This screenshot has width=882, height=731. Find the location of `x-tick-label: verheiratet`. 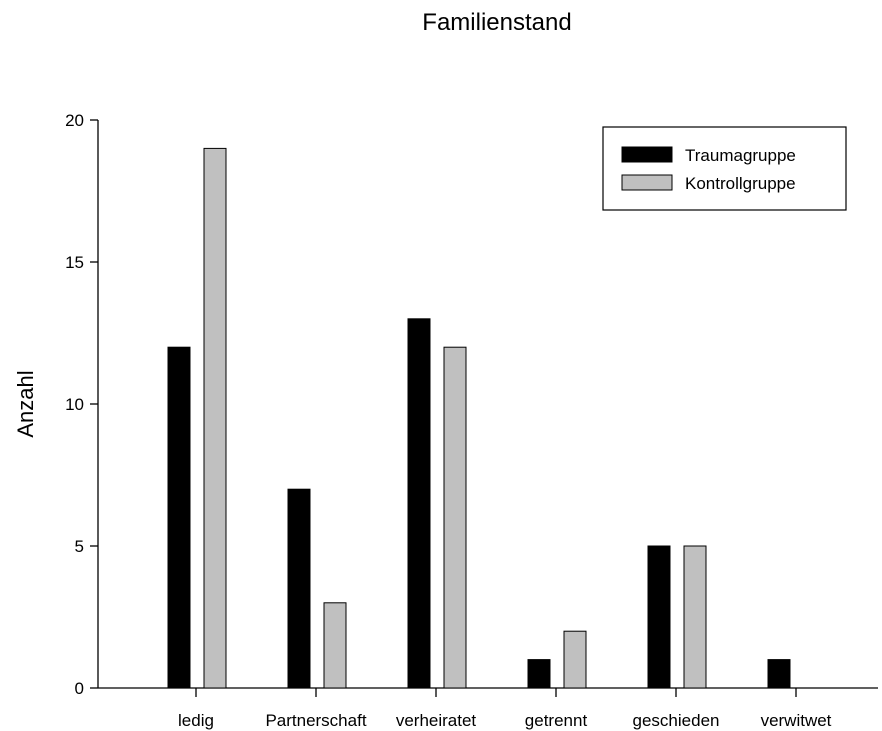

x-tick-label: verheiratet is located at coordinates (436, 720).